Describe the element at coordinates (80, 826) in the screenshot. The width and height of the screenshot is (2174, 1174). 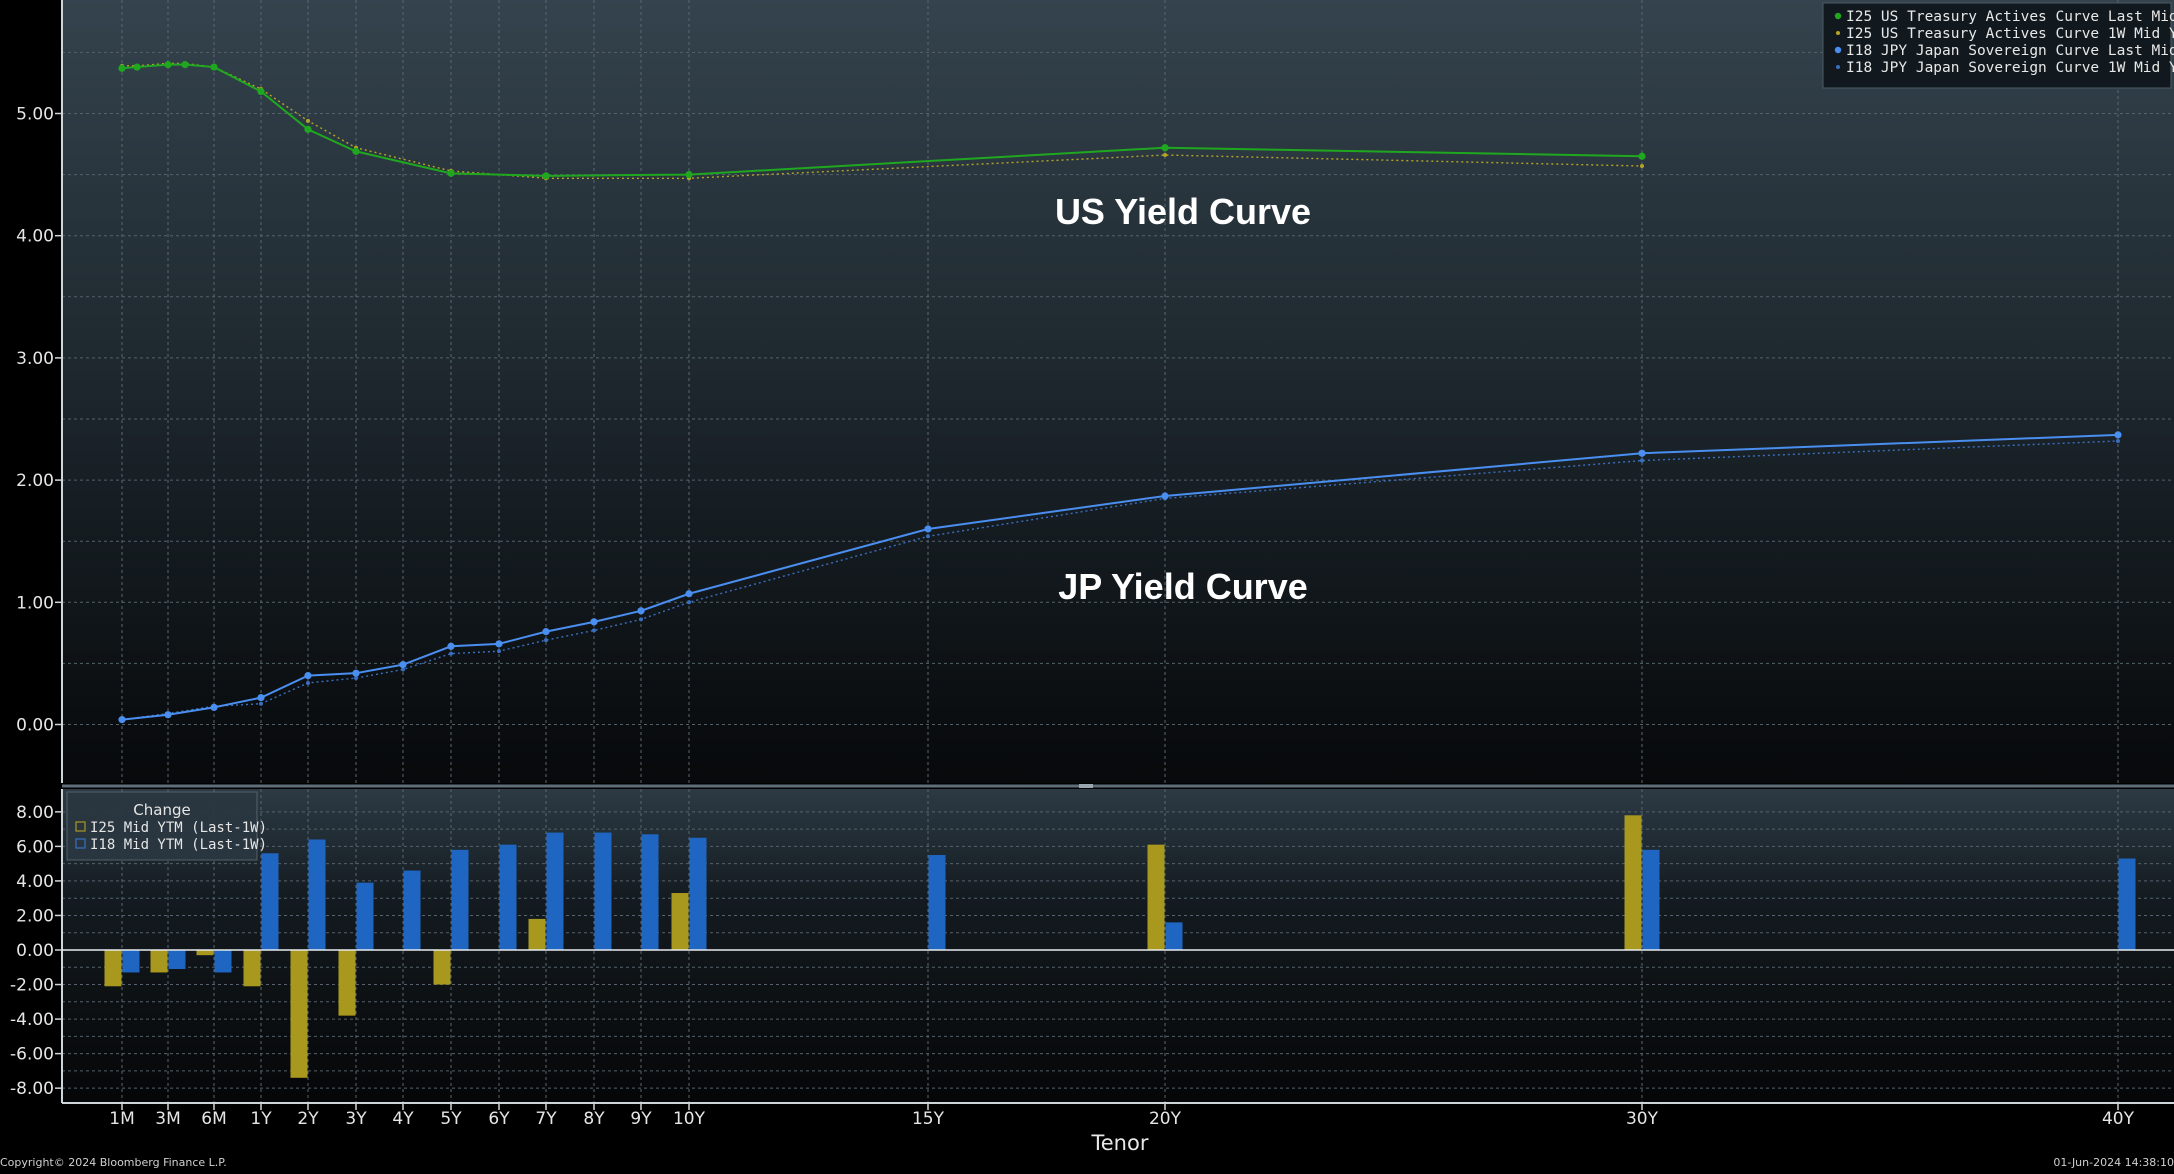
I see `legend-swatch-i25` at that location.